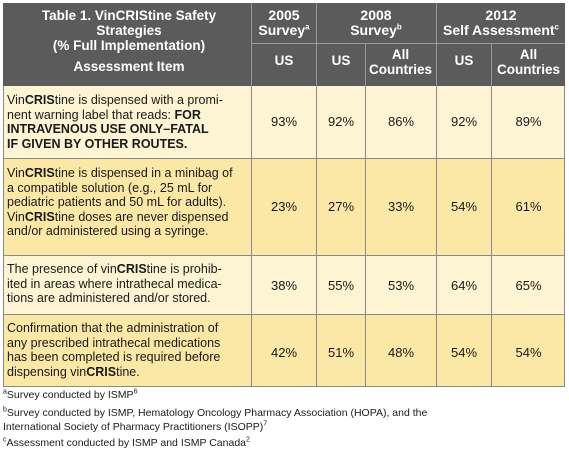  What do you see at coordinates (400, 62) in the screenshot?
I see `subheader-2008-all: All Countries` at bounding box center [400, 62].